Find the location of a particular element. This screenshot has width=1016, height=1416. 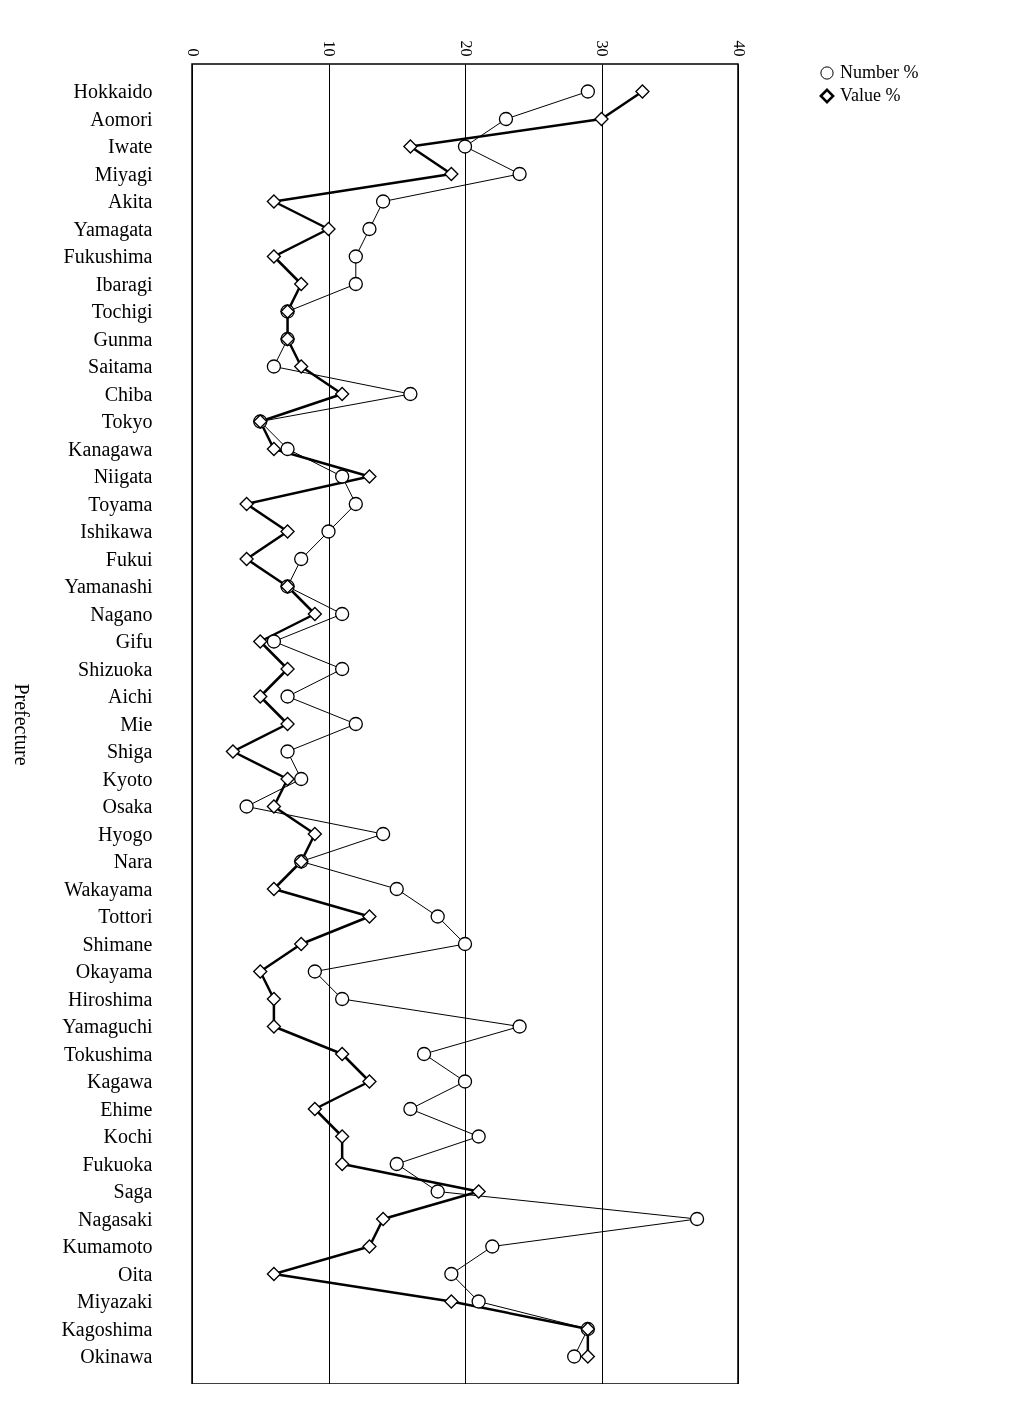

y-tick-label: Kagawa is located at coordinates (119, 1081).